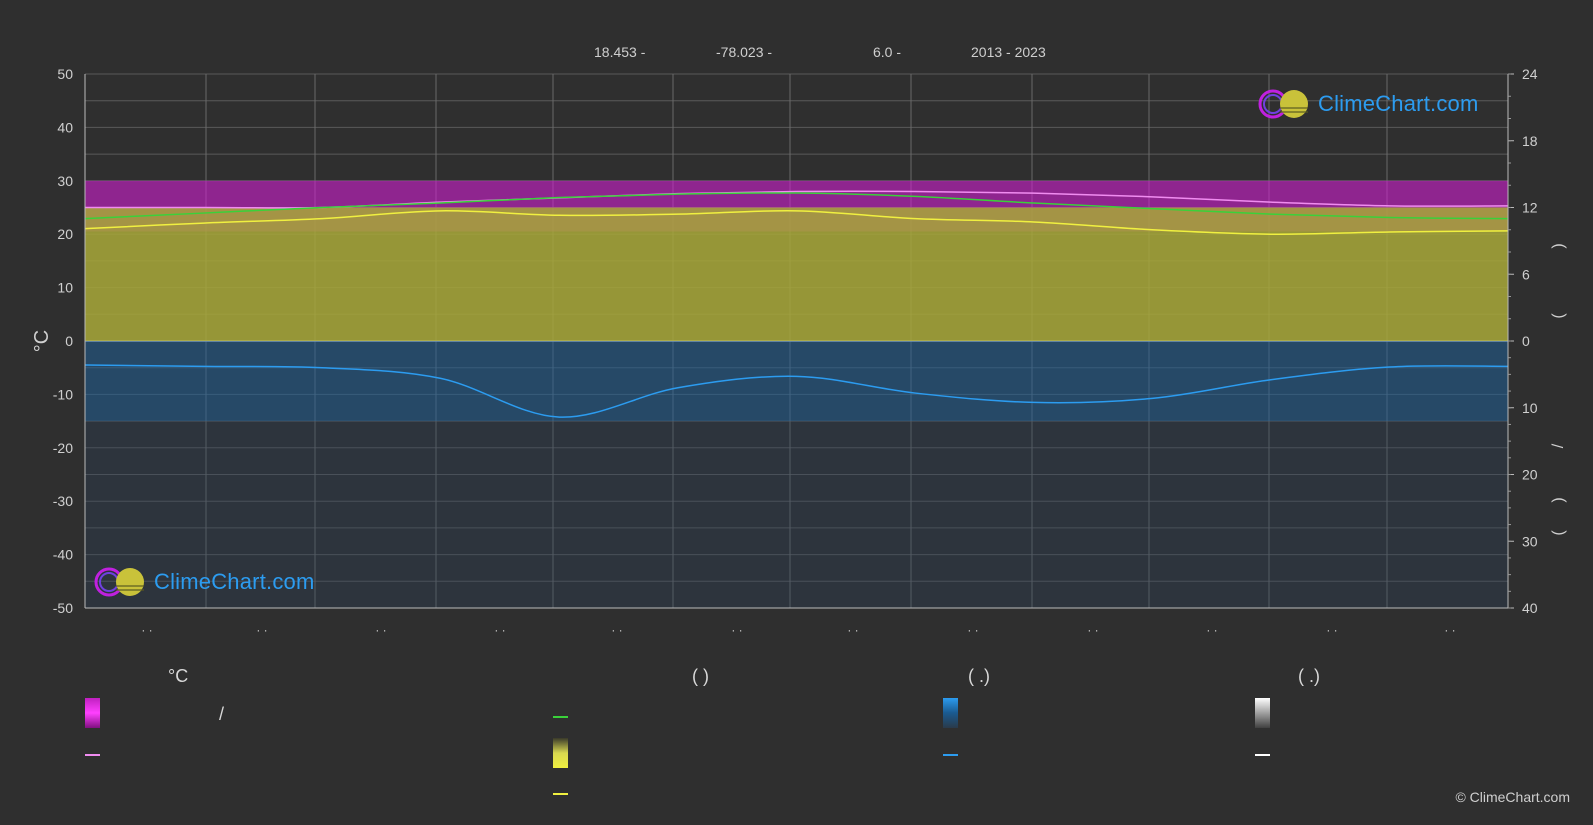 This screenshot has height=825, width=1593. Describe the element at coordinates (1530, 208) in the screenshot. I see `right-tick-label-hours: 12` at that location.